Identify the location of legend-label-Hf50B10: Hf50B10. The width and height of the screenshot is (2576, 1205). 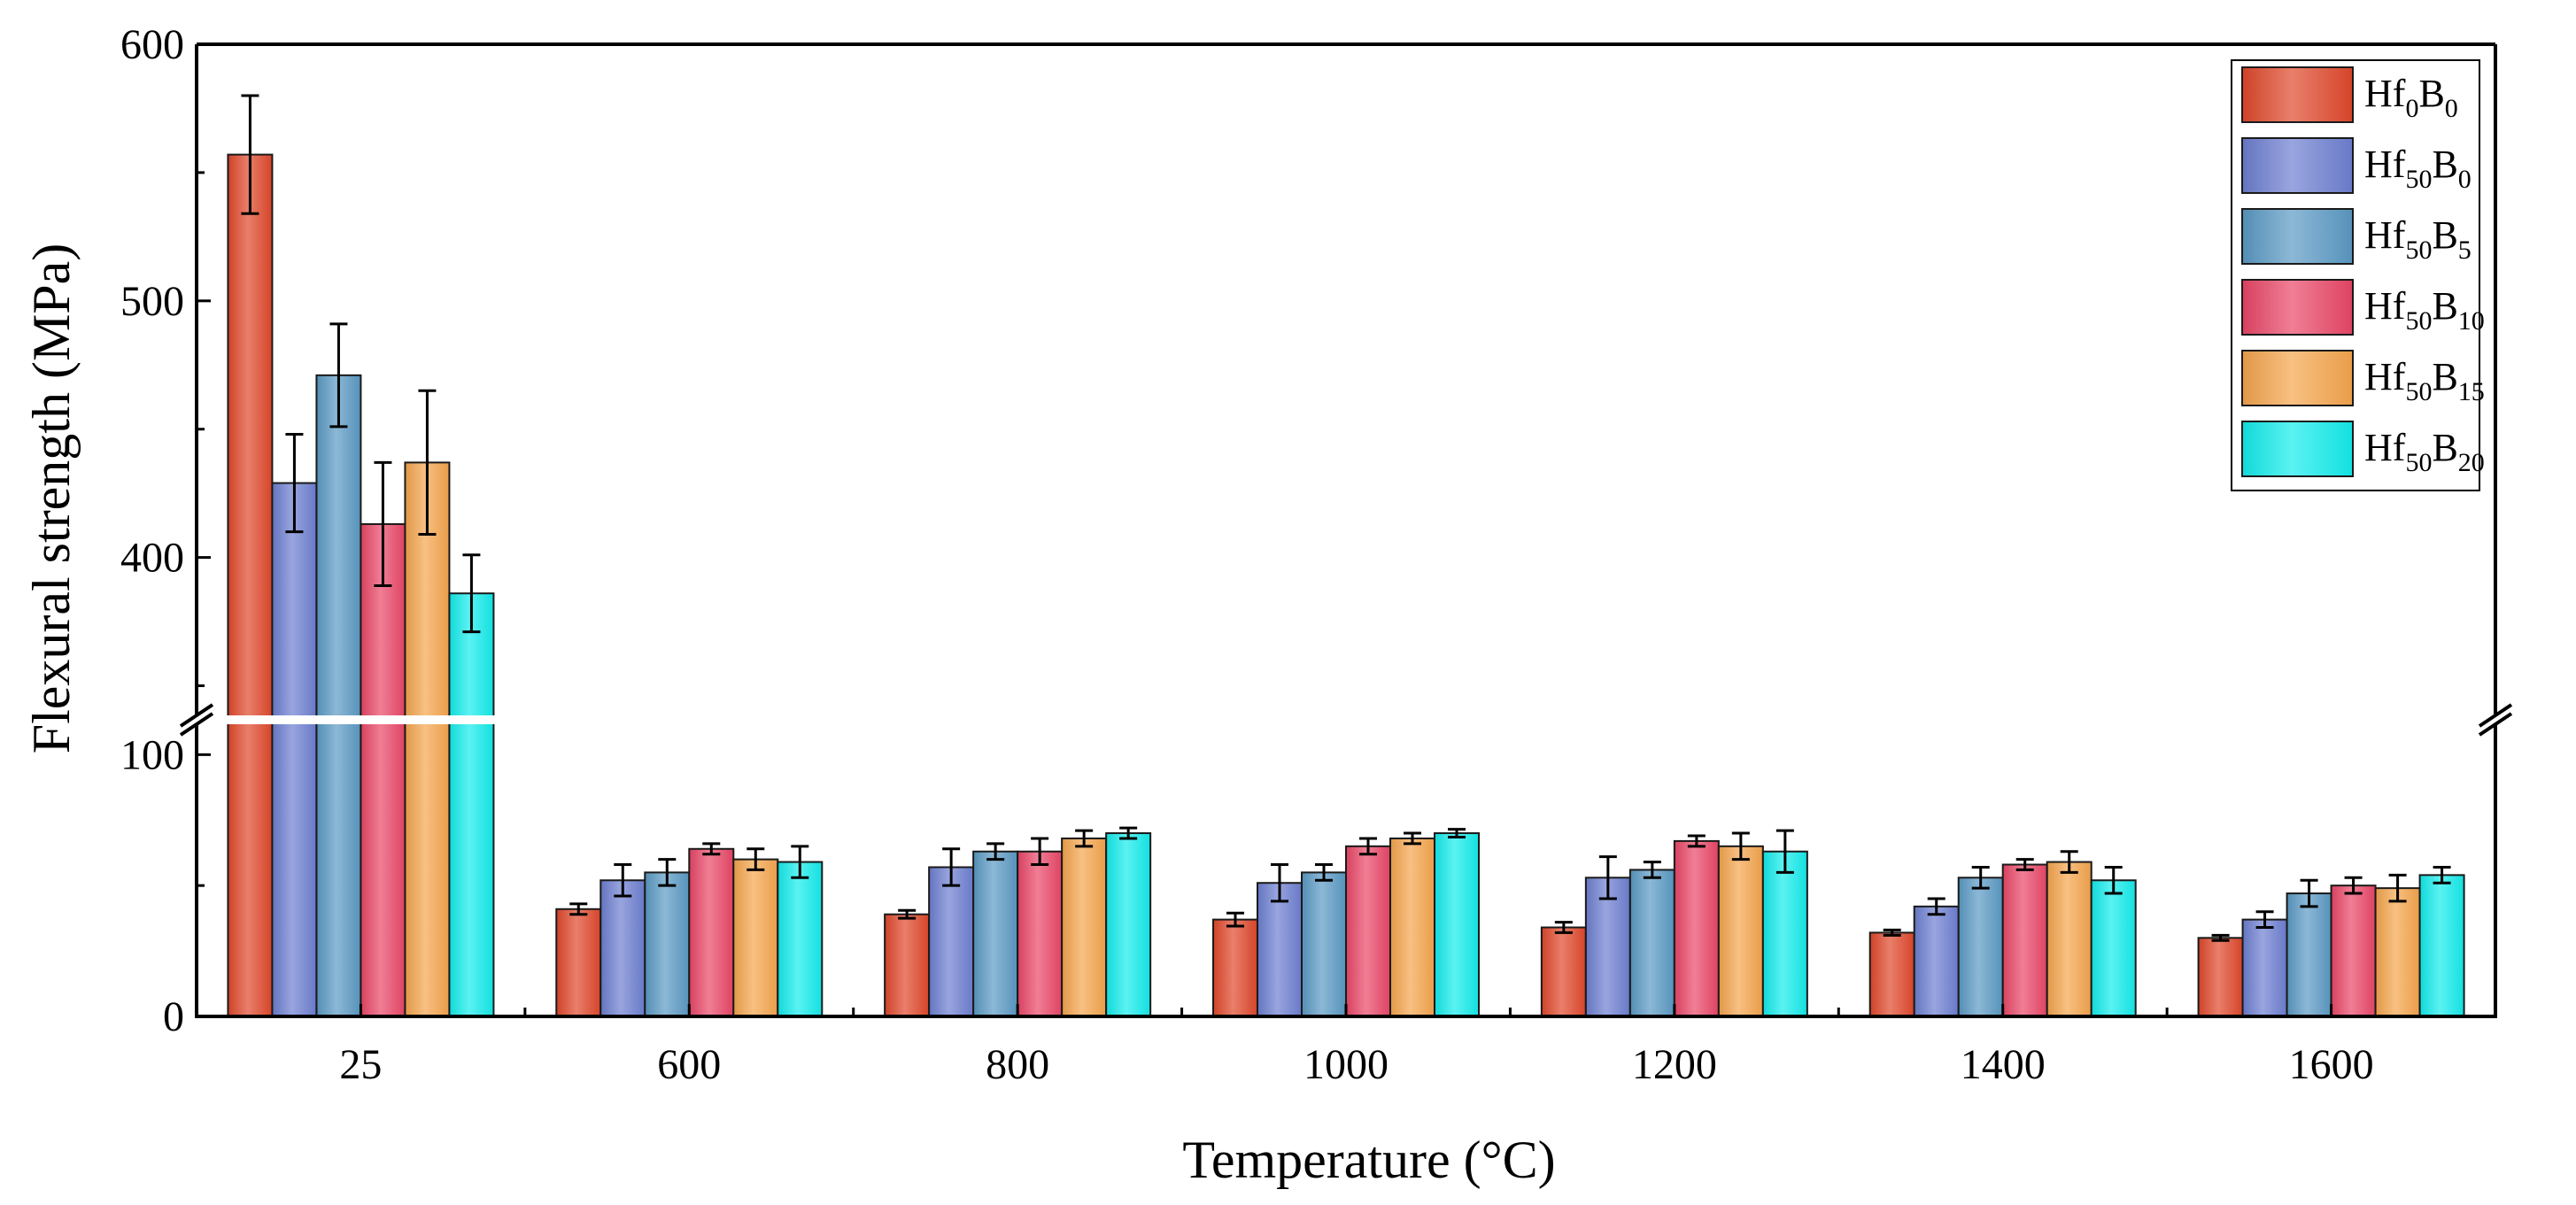
(2424, 310).